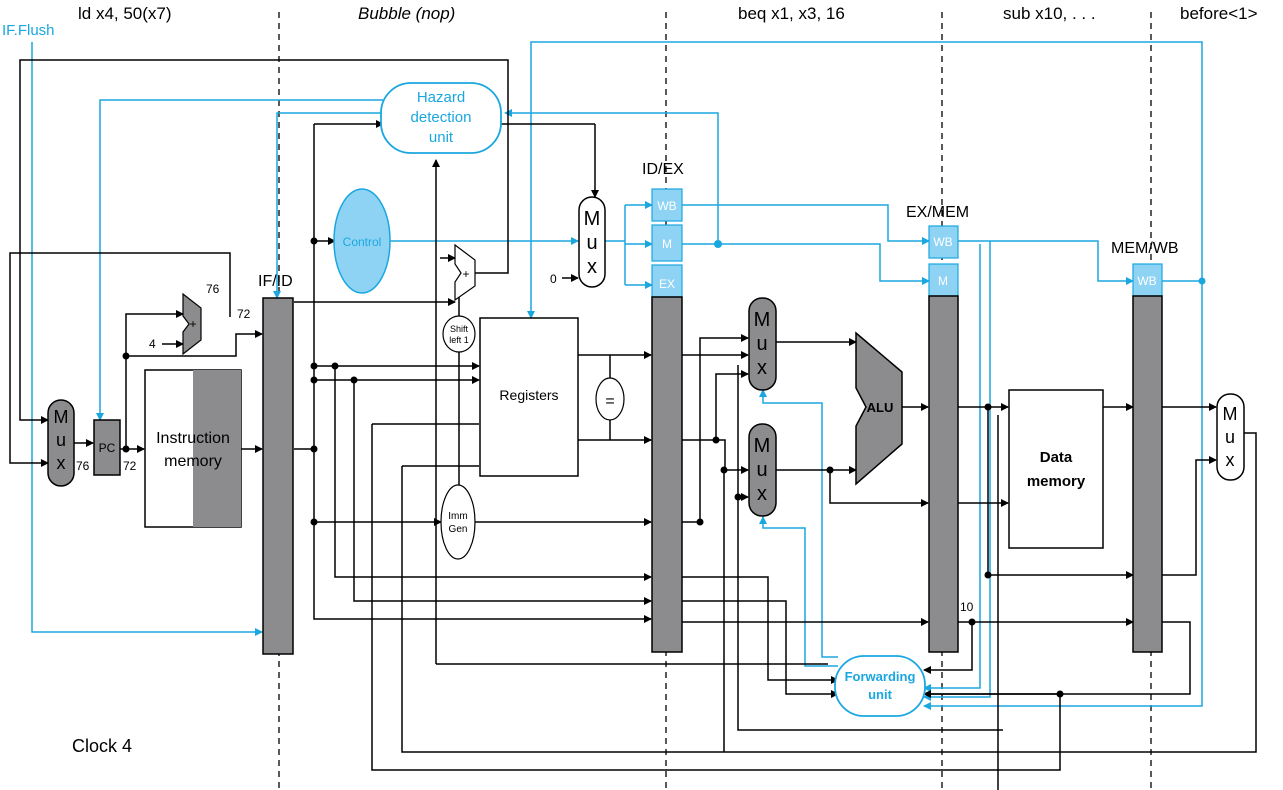 The width and height of the screenshot is (1283, 790). I want to click on clock-label: Clock 4, so click(102, 746).